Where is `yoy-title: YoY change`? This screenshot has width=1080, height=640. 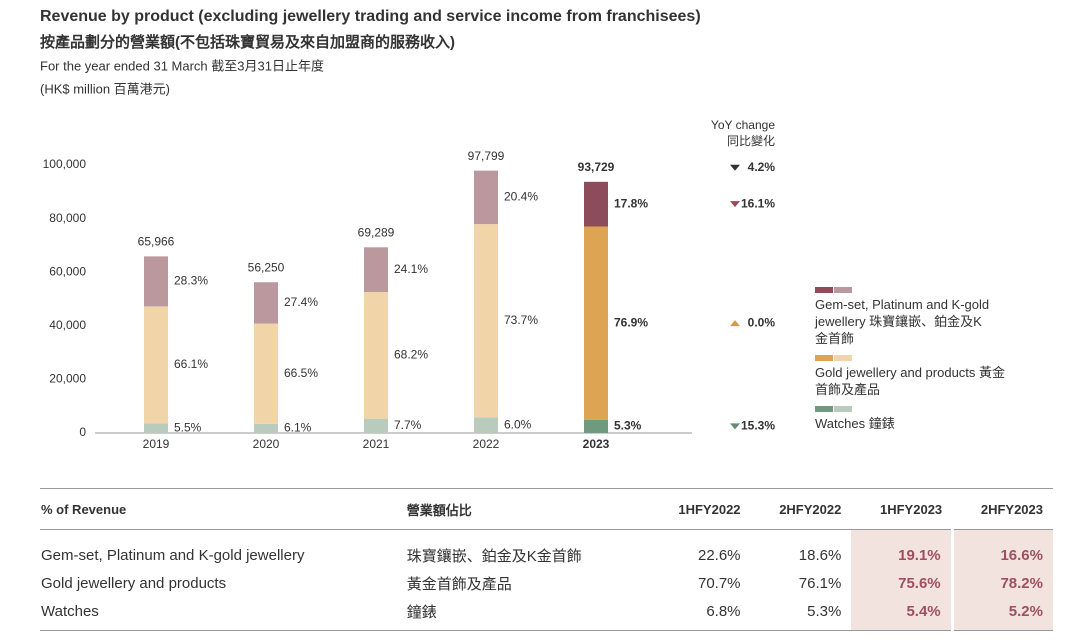
yoy-title: YoY change is located at coordinates (743, 125).